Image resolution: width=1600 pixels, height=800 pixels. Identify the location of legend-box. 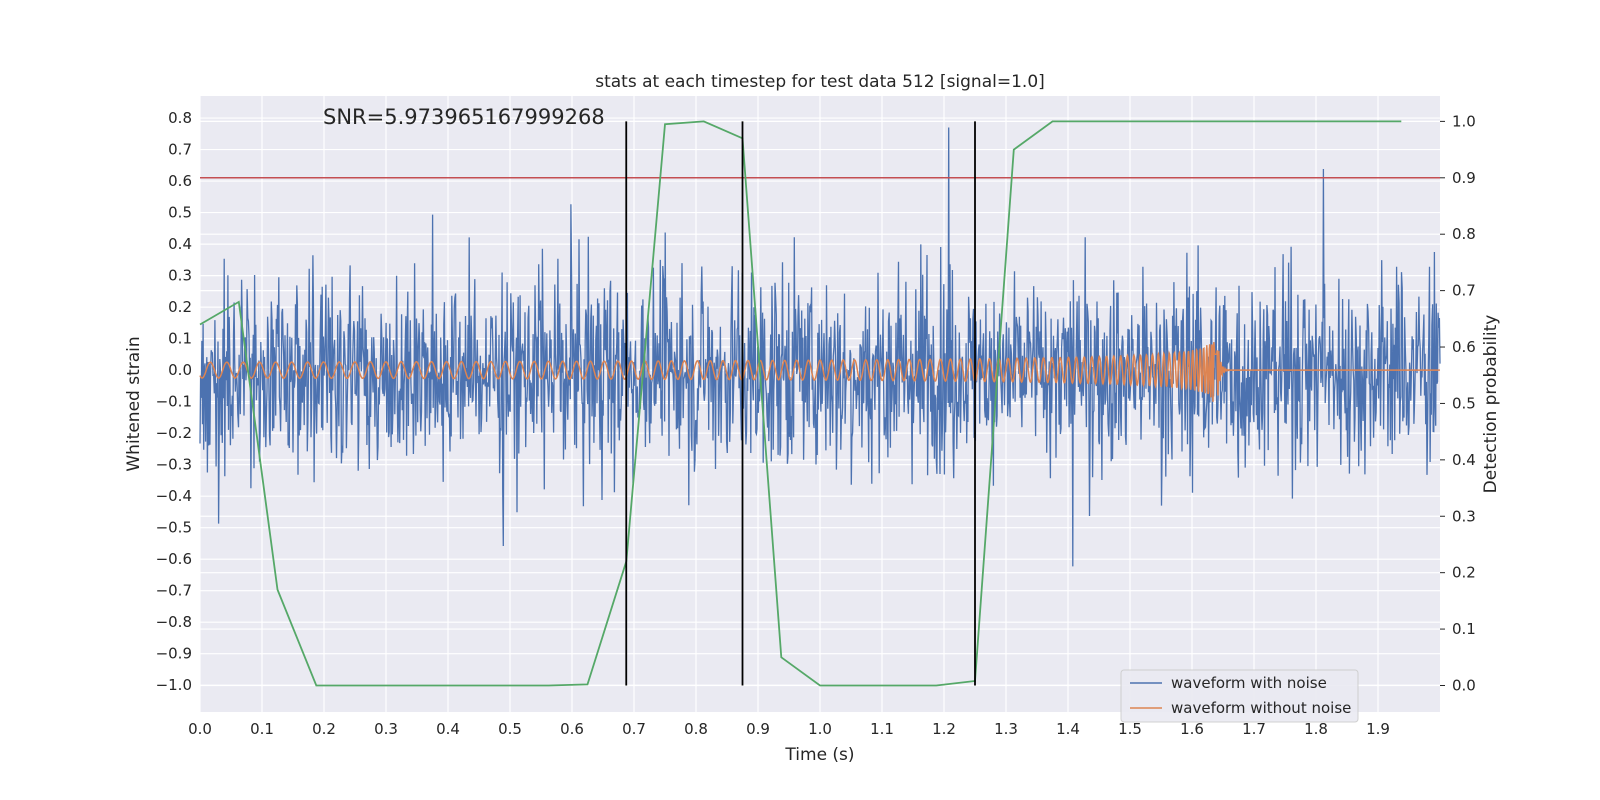
(1239, 696).